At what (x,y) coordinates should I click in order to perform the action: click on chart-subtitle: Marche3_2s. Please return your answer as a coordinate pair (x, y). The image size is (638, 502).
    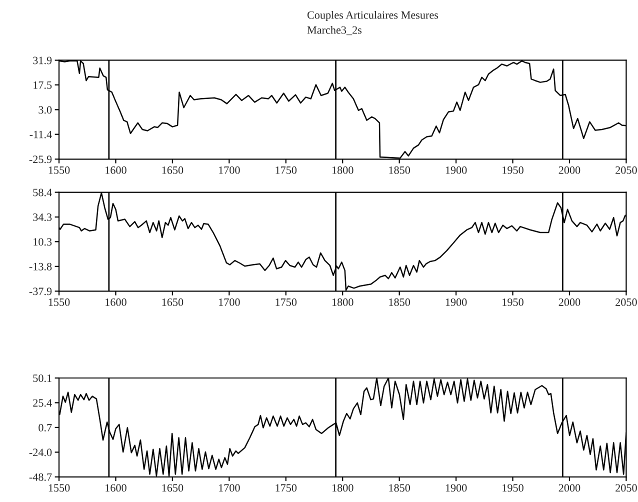
    Looking at the image, I should click on (334, 31).